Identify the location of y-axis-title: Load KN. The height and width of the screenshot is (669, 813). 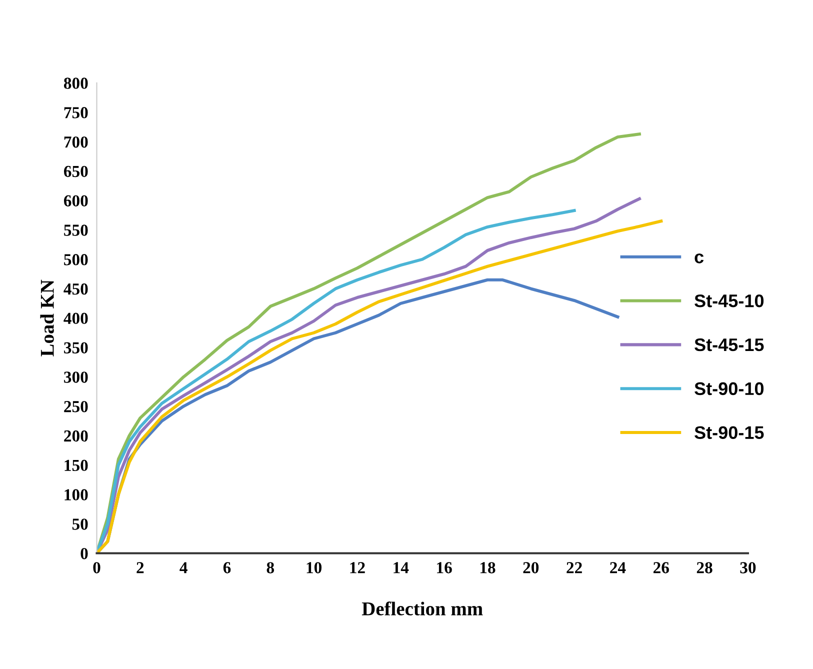
(47, 318).